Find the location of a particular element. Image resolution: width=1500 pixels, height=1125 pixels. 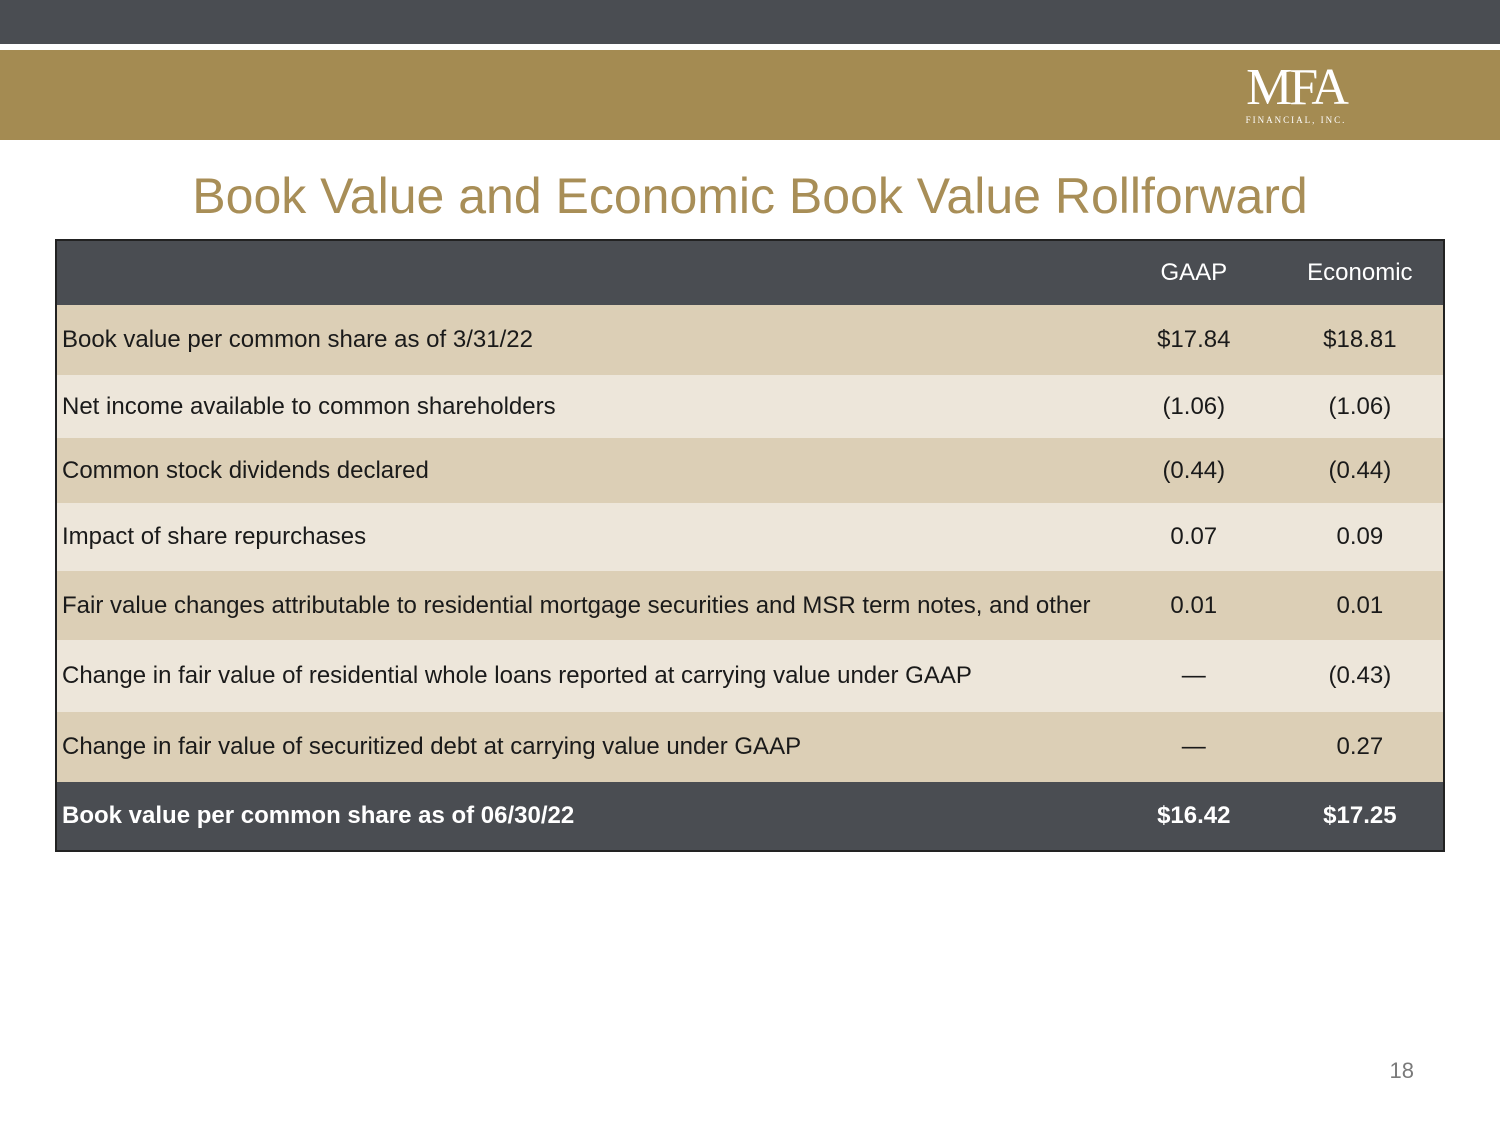

logo-mark: MFA is located at coordinates (1297, 87).